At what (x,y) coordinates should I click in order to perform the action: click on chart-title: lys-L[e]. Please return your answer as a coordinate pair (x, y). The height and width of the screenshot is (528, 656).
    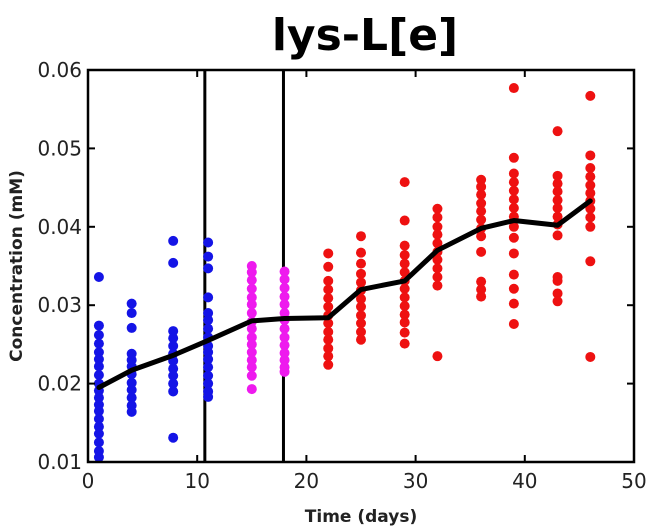
    Looking at the image, I should click on (365, 35).